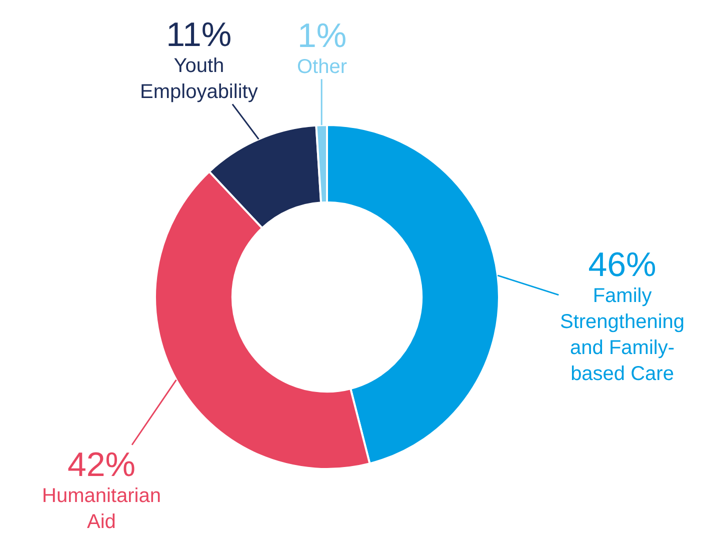 This screenshot has width=709, height=541. I want to click on slice-label: Youth Employability, so click(199, 79).